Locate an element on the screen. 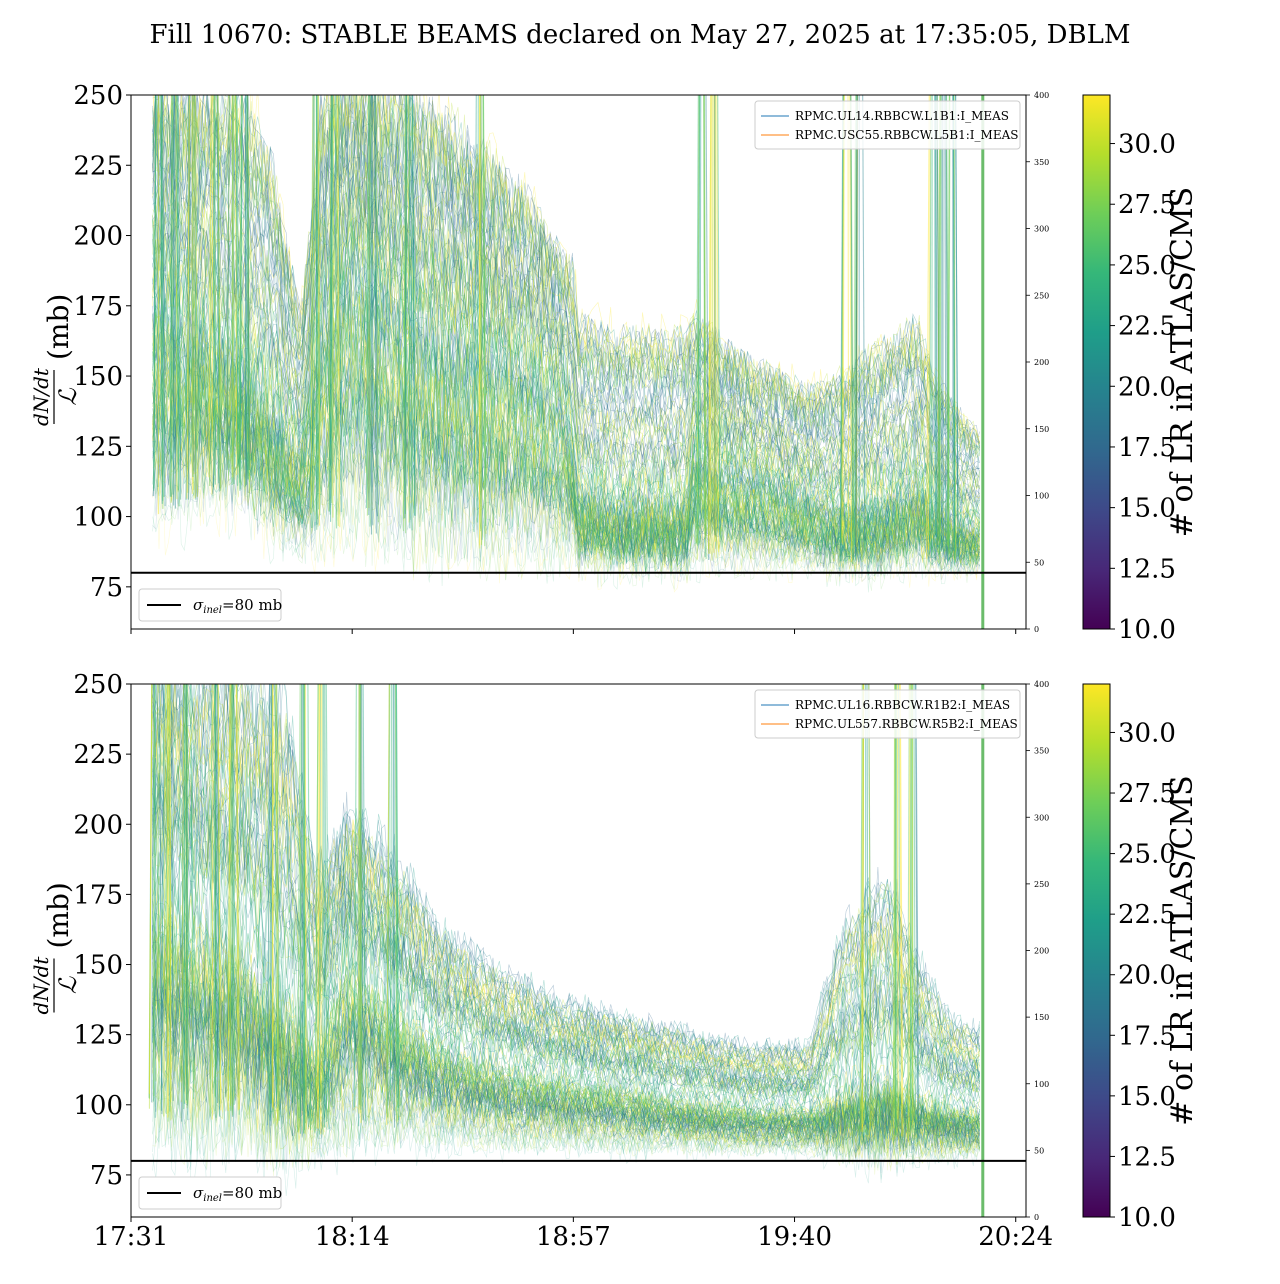  legend-label: RPMC.UL16.RBBCW.R1B2:I_MEAS is located at coordinates (902, 705).